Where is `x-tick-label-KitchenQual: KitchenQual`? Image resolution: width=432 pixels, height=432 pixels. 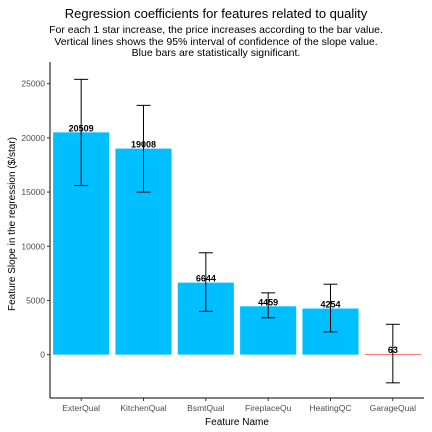
x-tick-label-KitchenQual: KitchenQual is located at coordinates (143, 408).